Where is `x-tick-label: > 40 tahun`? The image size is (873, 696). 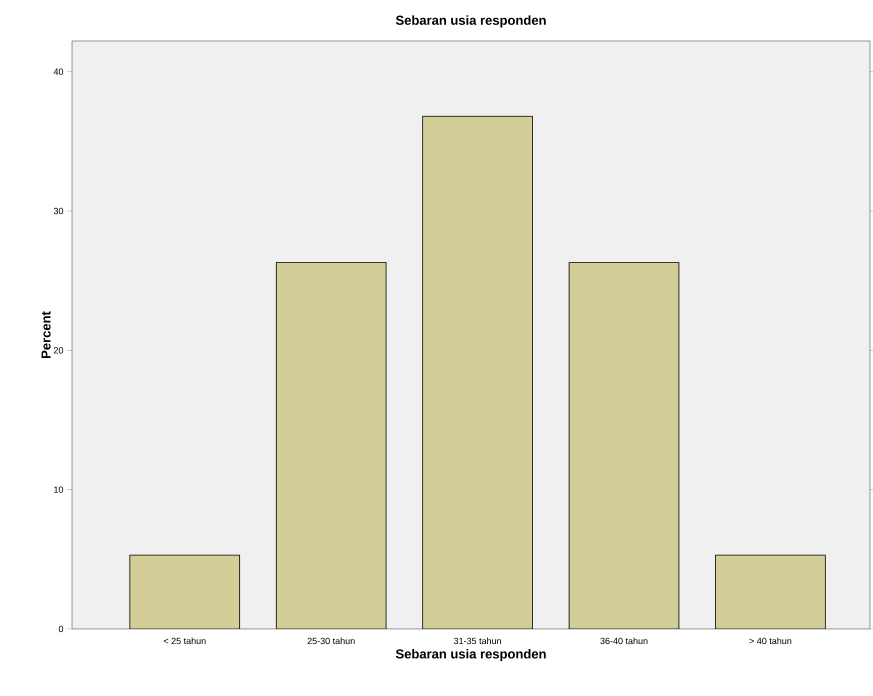 x-tick-label: > 40 tahun is located at coordinates (770, 641).